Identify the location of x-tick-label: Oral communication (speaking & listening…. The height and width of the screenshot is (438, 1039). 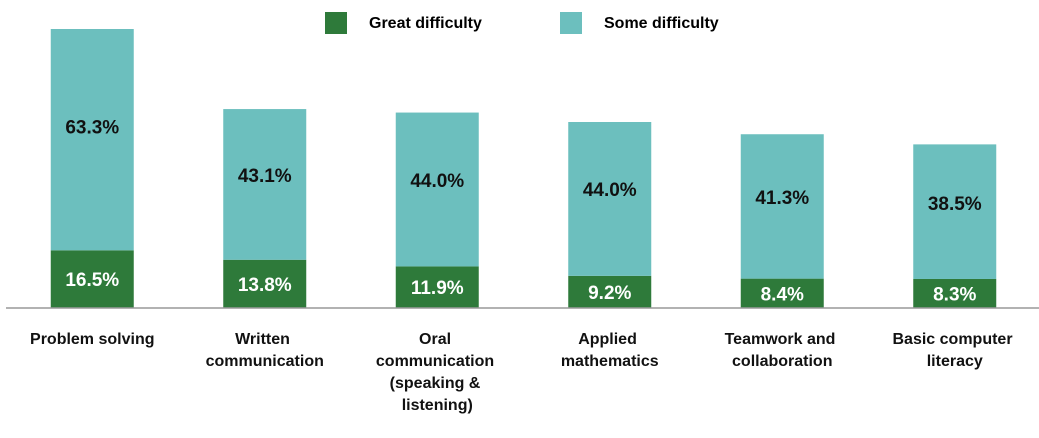
(437, 372).